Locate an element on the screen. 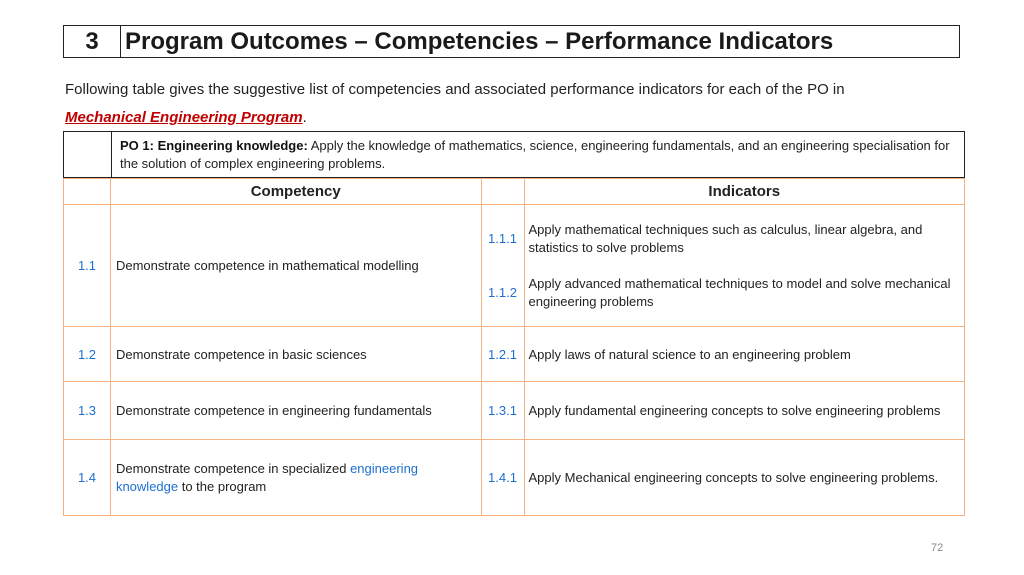 The width and height of the screenshot is (1024, 575). competency-number: 1.3 is located at coordinates (87, 410).